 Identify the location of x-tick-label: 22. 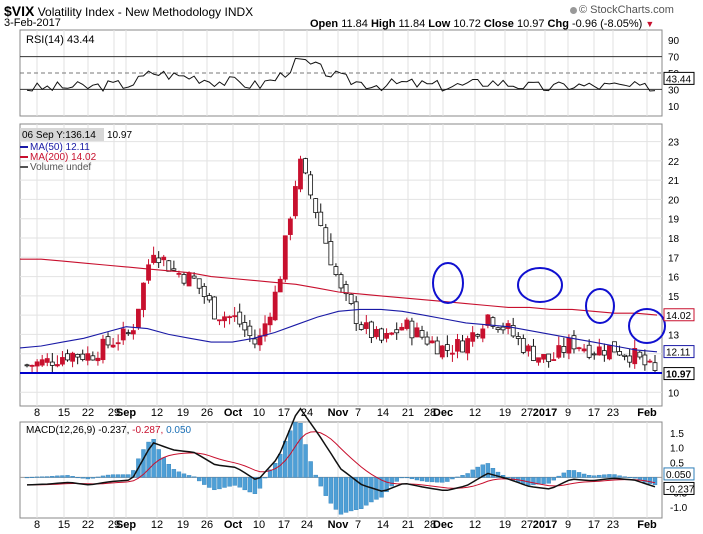
(88, 525).